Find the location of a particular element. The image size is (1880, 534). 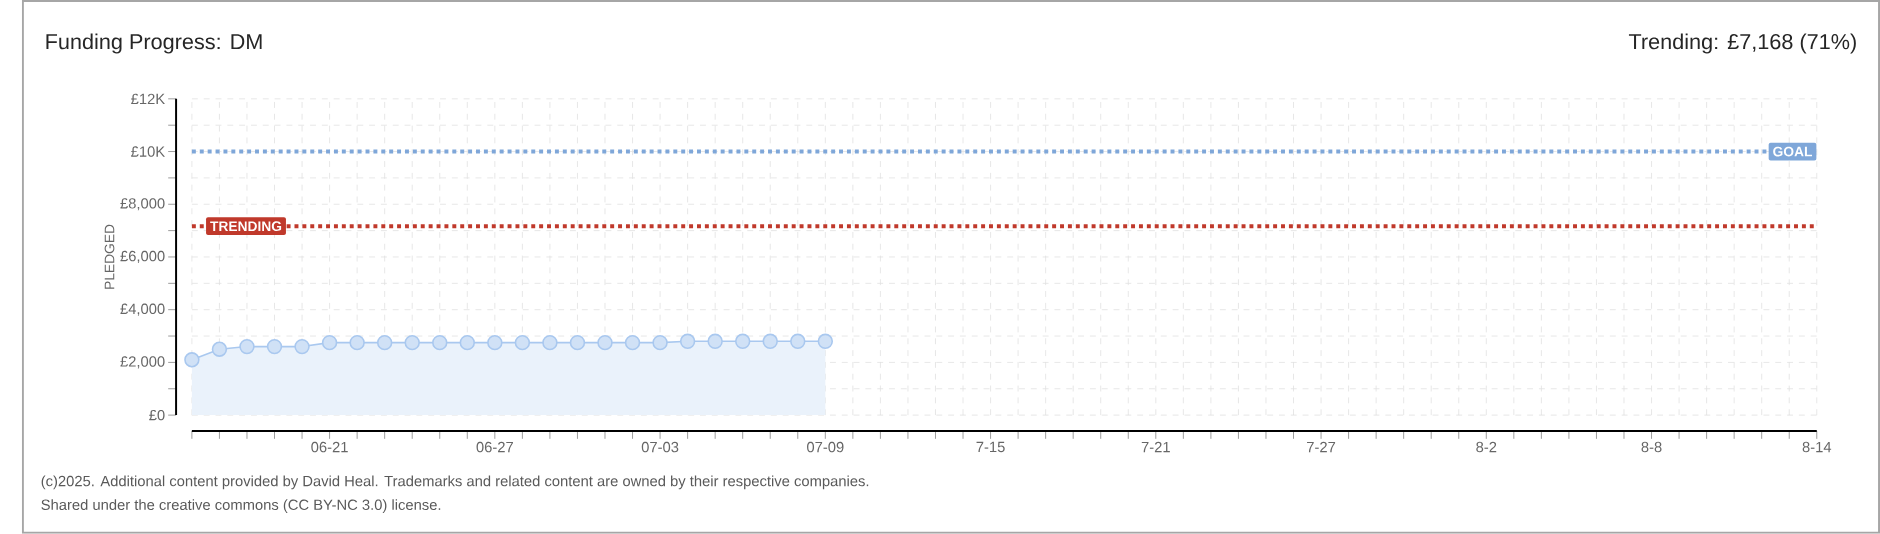

chart-title: Funding Progress: DM is located at coordinates (154, 43).